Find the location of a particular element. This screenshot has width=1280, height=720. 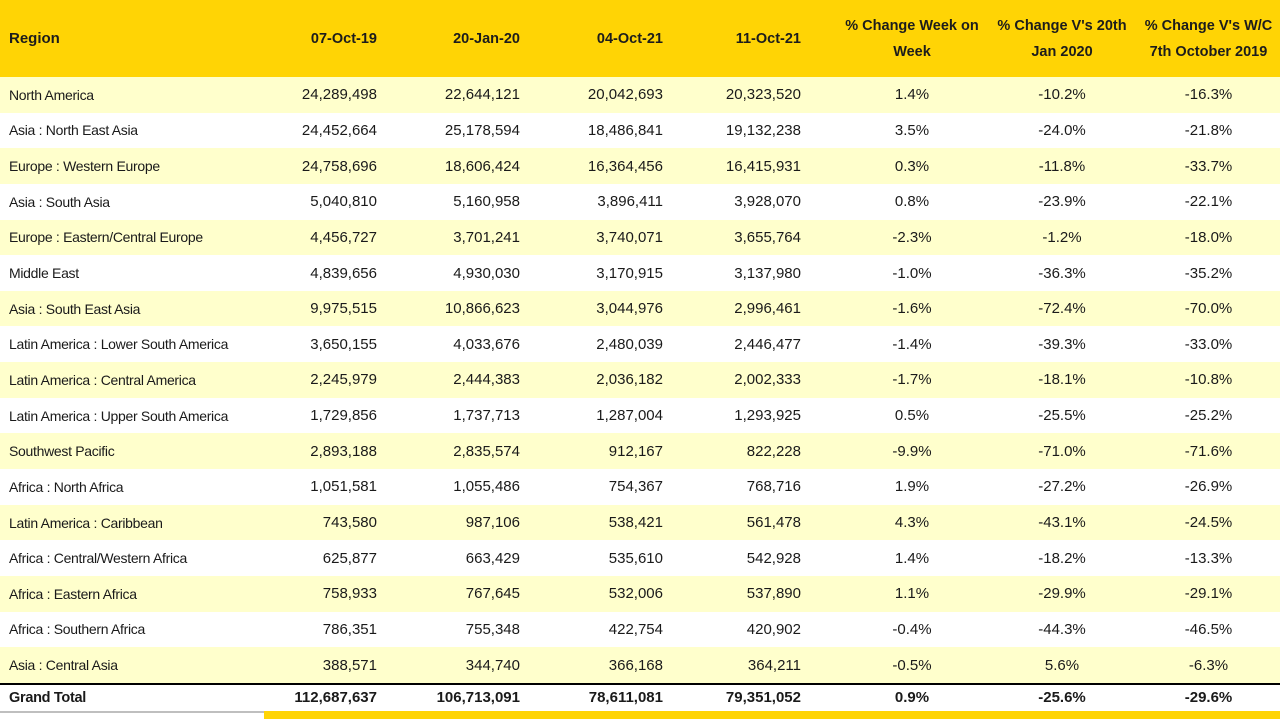

pct-change-cell: -18.0% is located at coordinates (1208, 237).